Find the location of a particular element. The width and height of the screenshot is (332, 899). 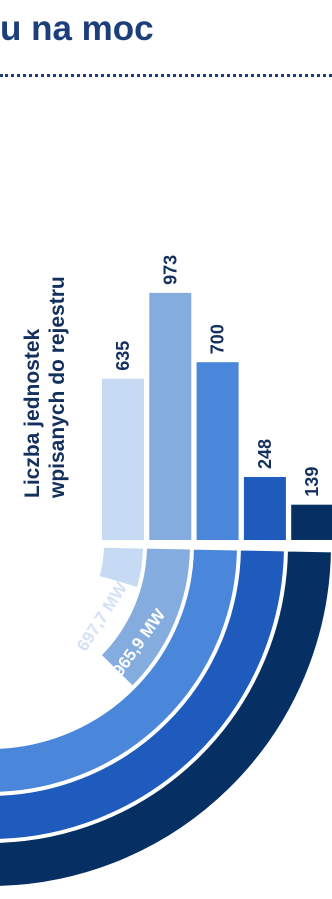

bar-value-label-4: 248 is located at coordinates (265, 454).